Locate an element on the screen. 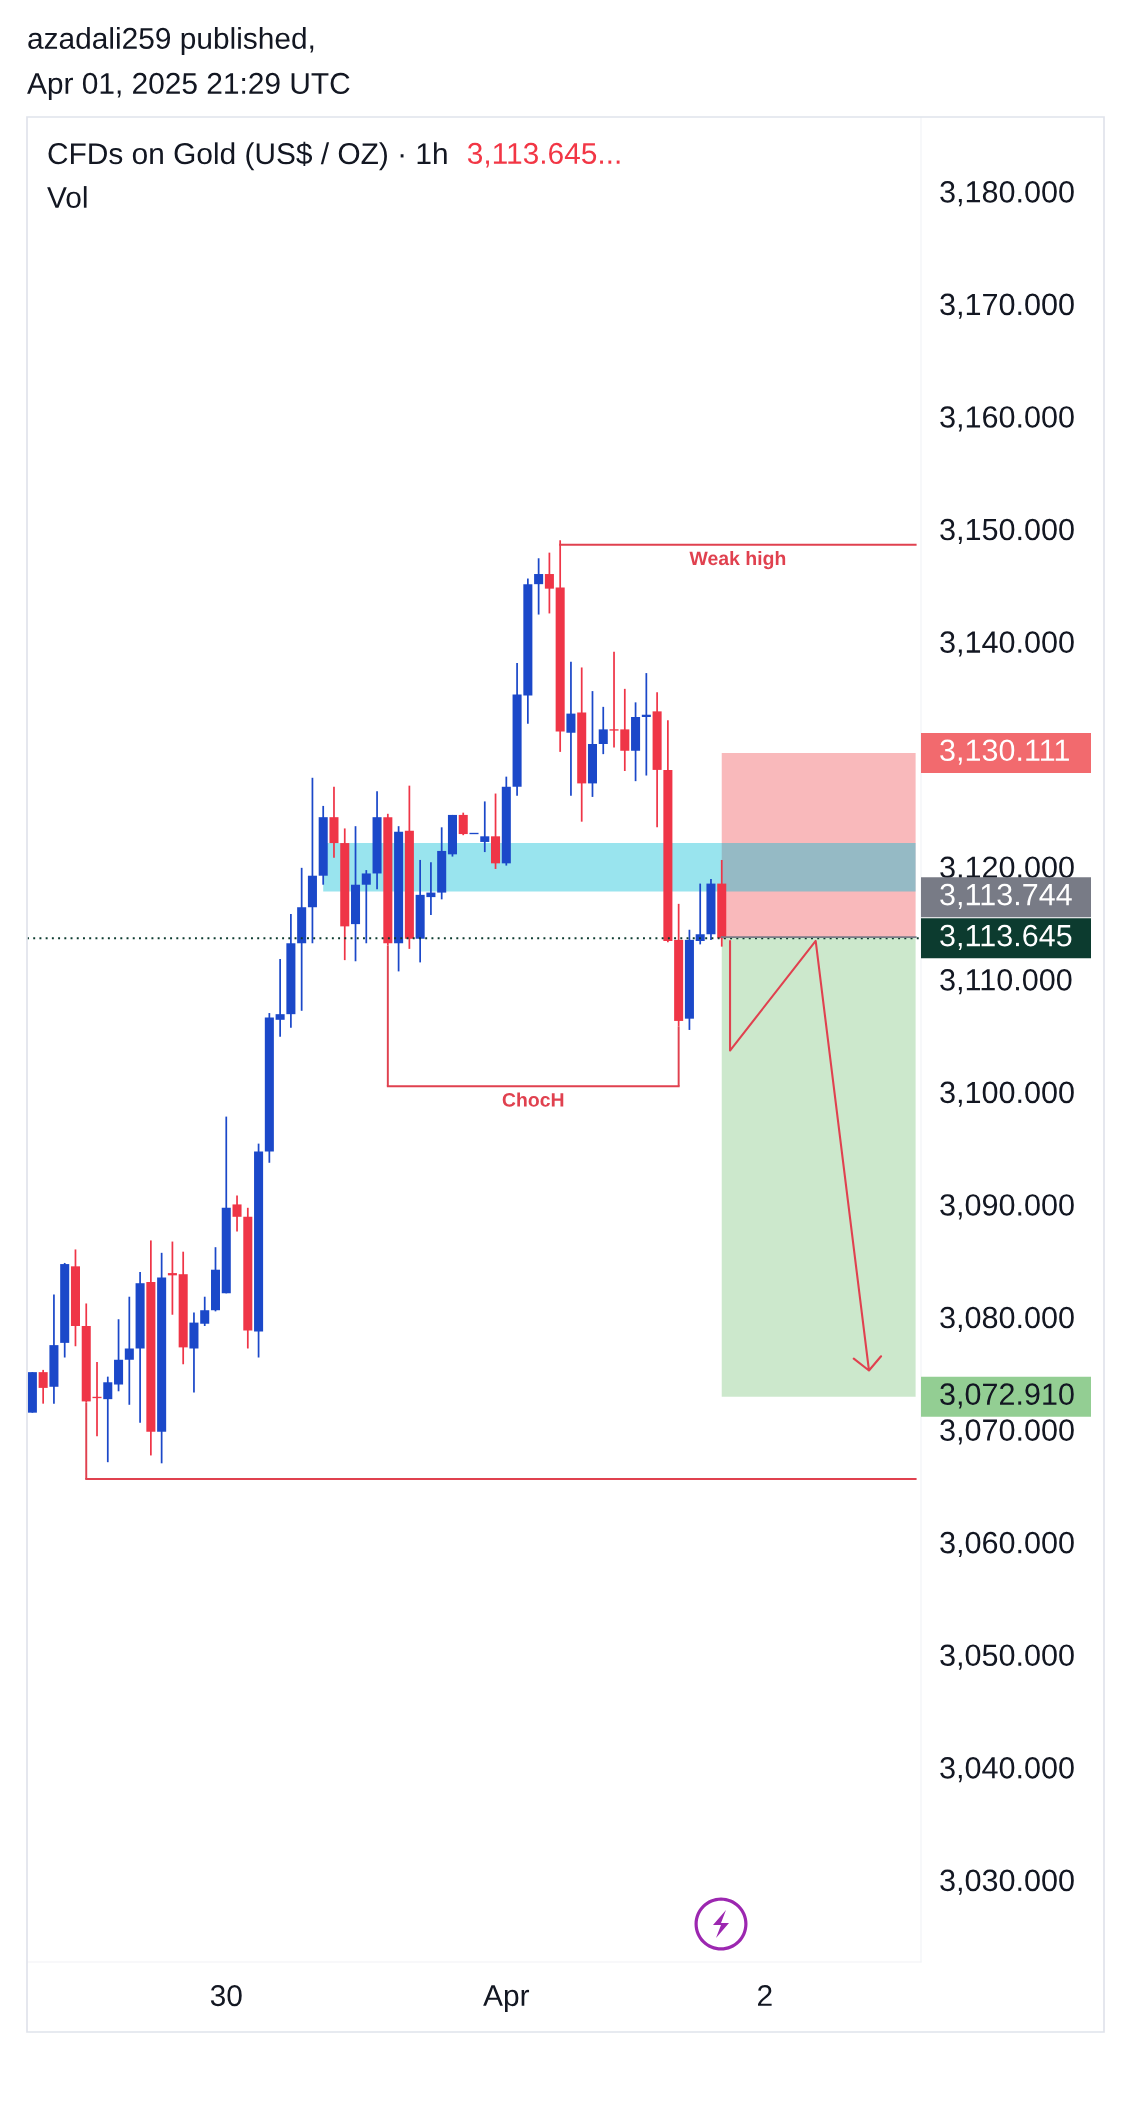 Image resolution: width=1131 pixels, height=2125 pixels. y-tick-label: 3,100.000 is located at coordinates (1007, 1094).